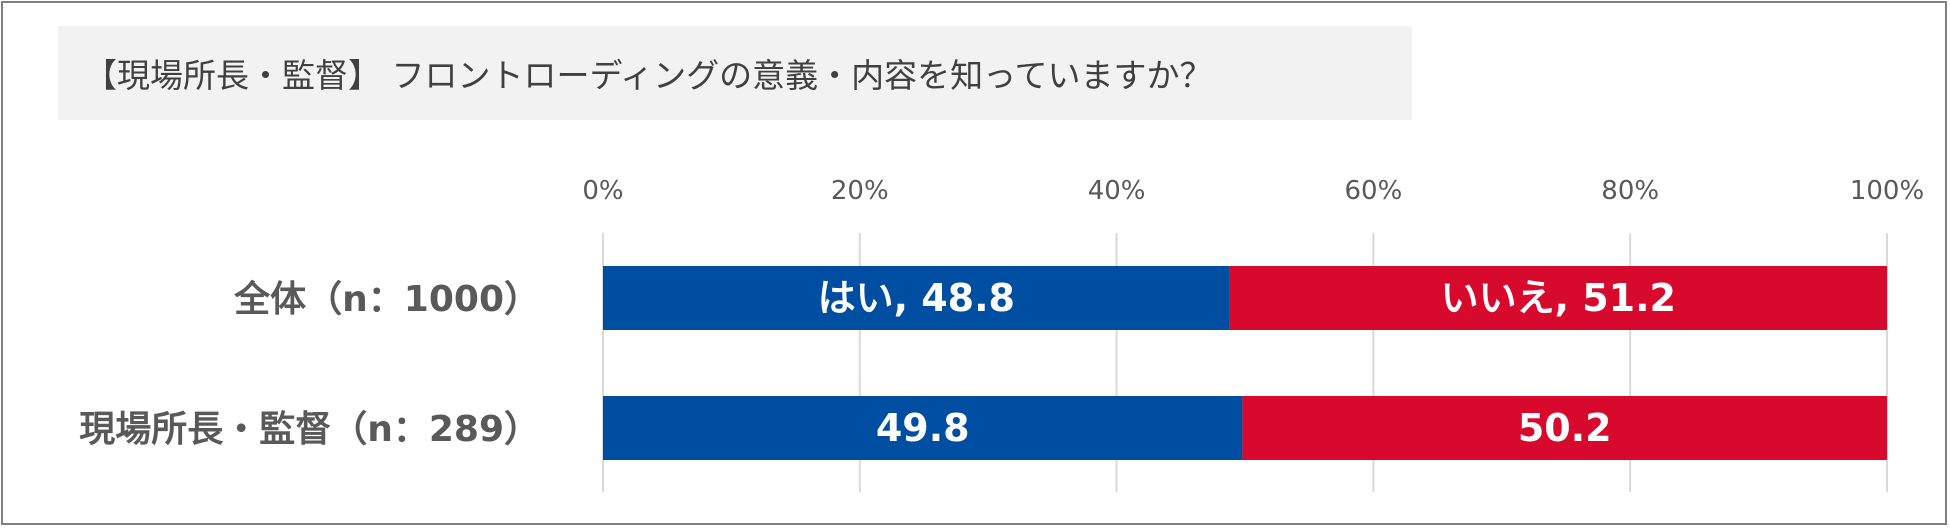 The width and height of the screenshot is (1950, 528). What do you see at coordinates (1253, 191) in the screenshot?
I see `x-axis-tick-labels: 0% 20% 40% 60% 80% 100%` at bounding box center [1253, 191].